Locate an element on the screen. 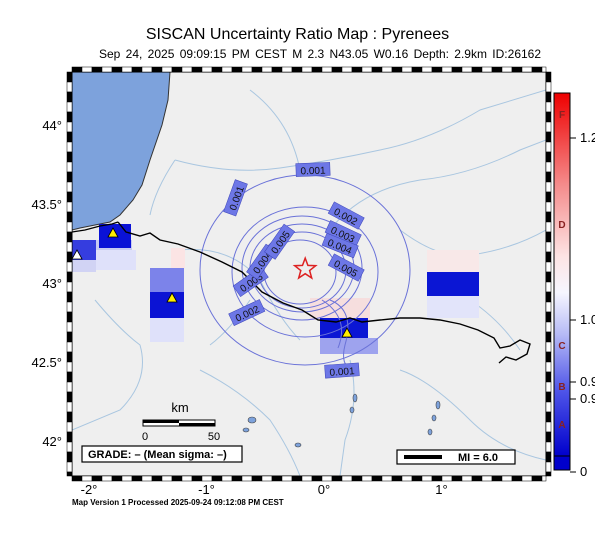 The height and width of the screenshot is (543, 595). colorbar: F D C B A 1.2 1.0 0.9 0.9 0 is located at coordinates (574, 285).